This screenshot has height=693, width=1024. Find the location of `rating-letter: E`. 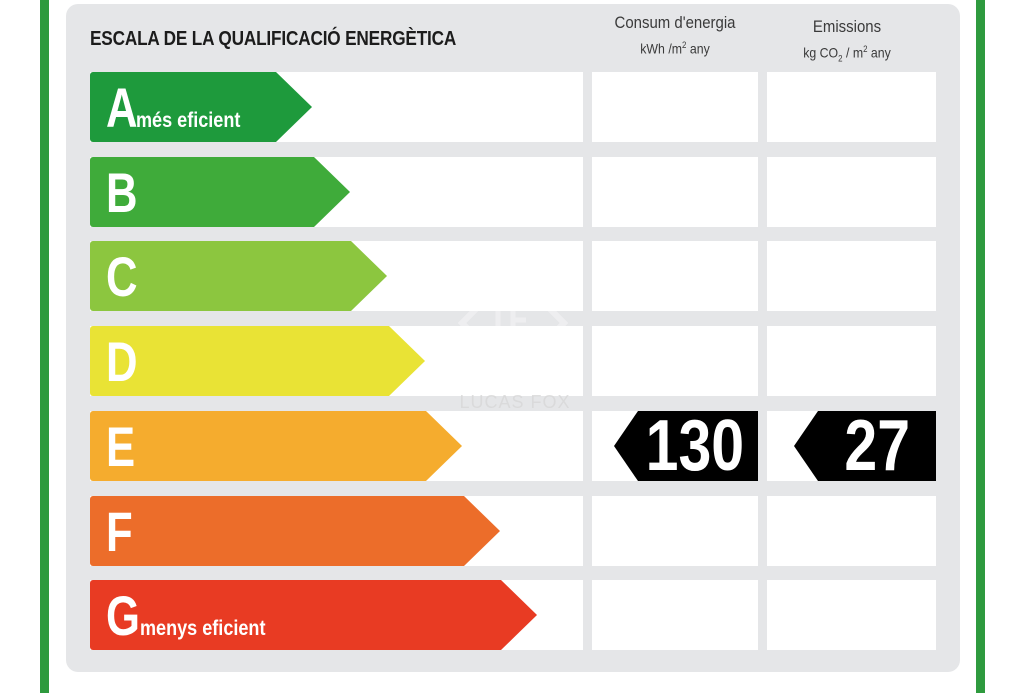

rating-letter: E is located at coordinates (121, 446).